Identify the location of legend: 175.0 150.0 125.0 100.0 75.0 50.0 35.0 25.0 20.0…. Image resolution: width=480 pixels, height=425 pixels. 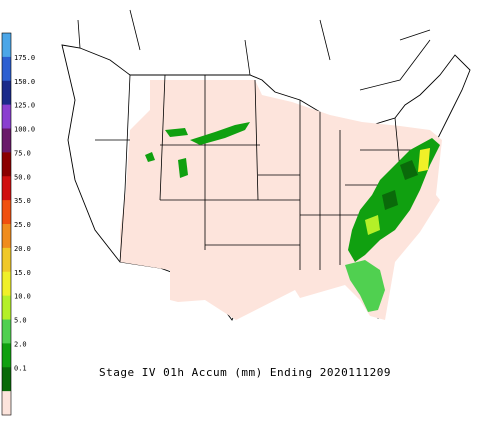
(18, 224).